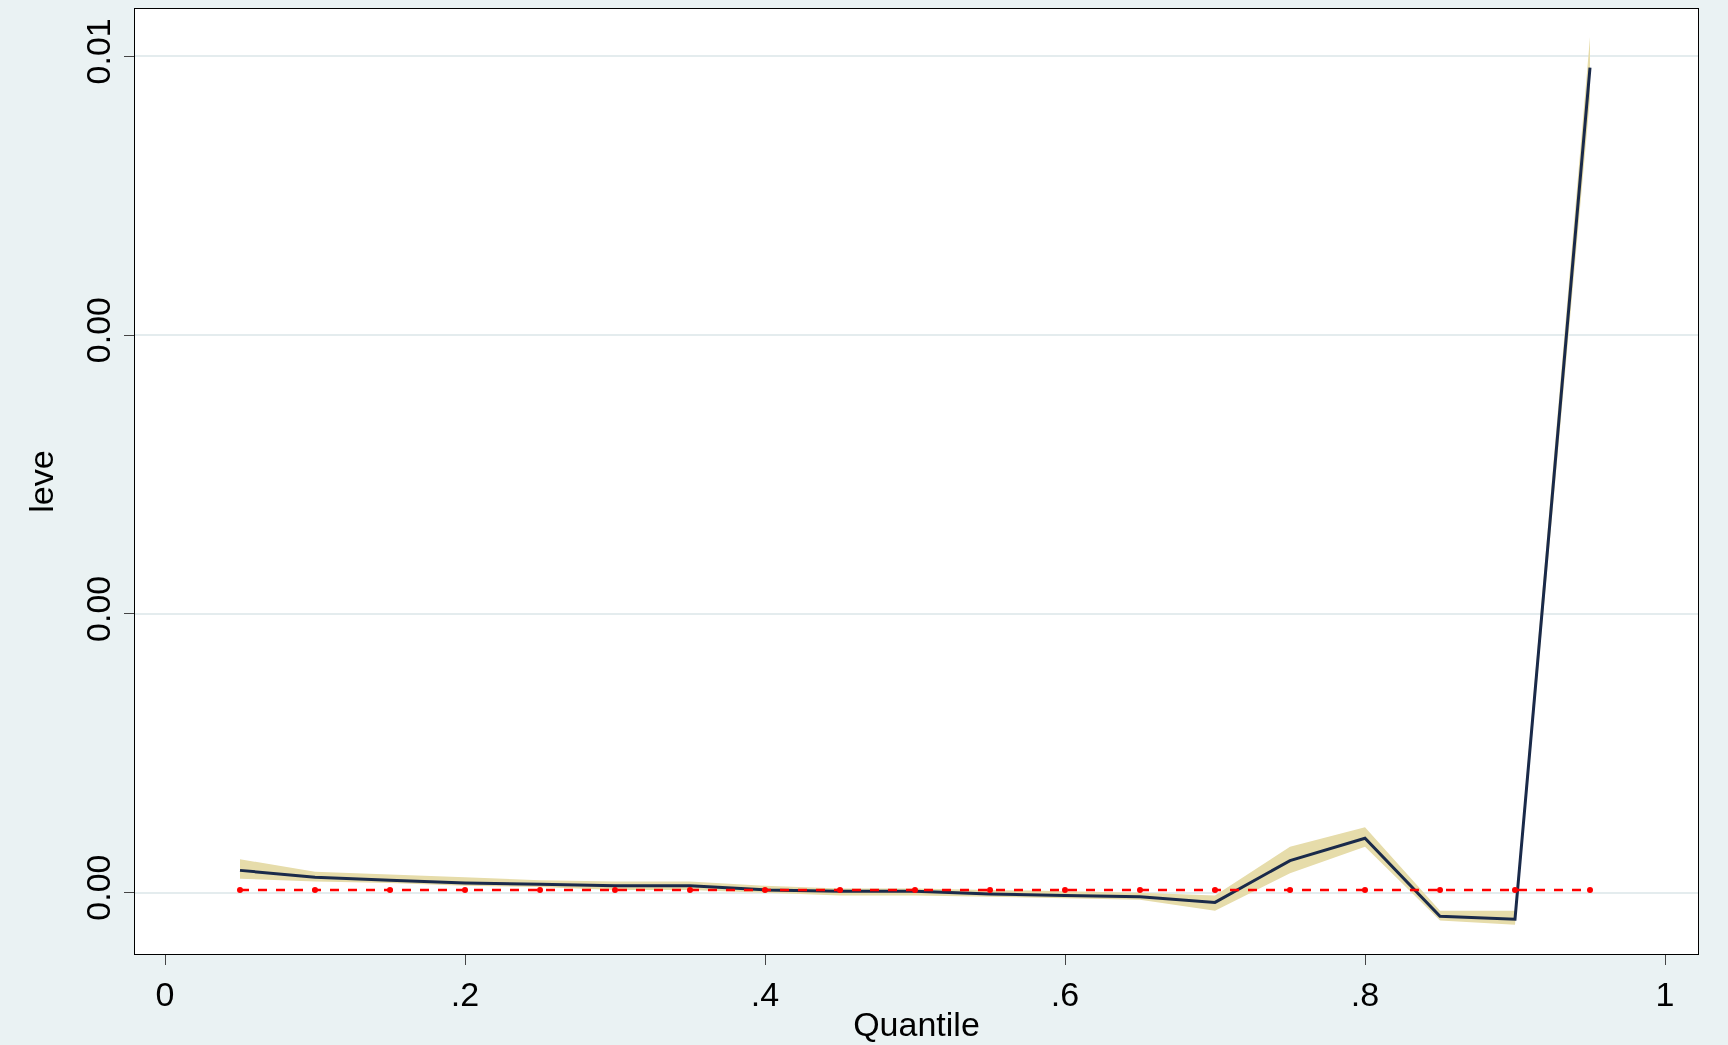 This screenshot has height=1045, width=1728. What do you see at coordinates (1665, 993) in the screenshot?
I see `x-tick-label: 1` at bounding box center [1665, 993].